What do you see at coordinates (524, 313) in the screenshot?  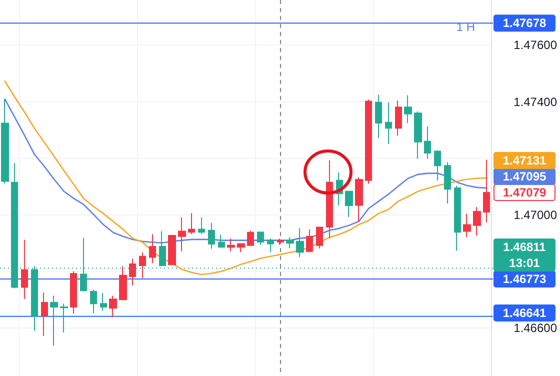 I see `ref-line-label: 1.46641` at bounding box center [524, 313].